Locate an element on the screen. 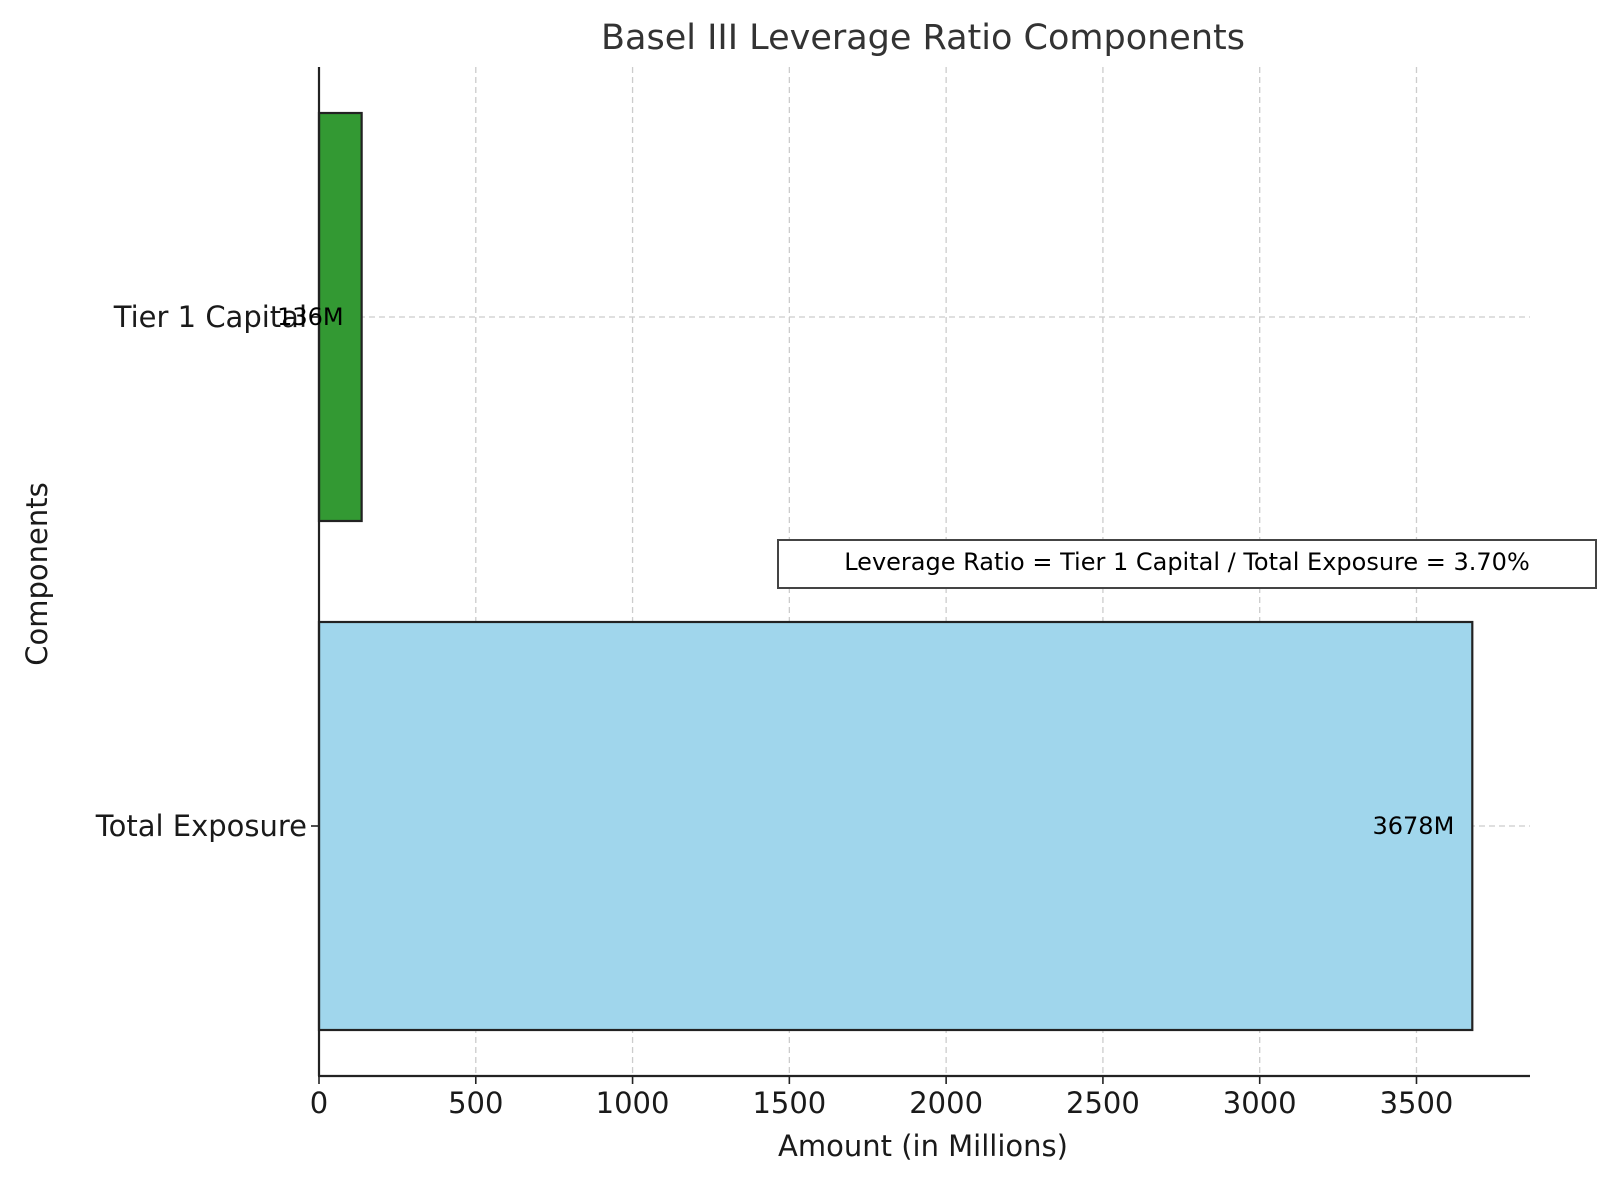  y-axis-label: Components is located at coordinates (37, 573).